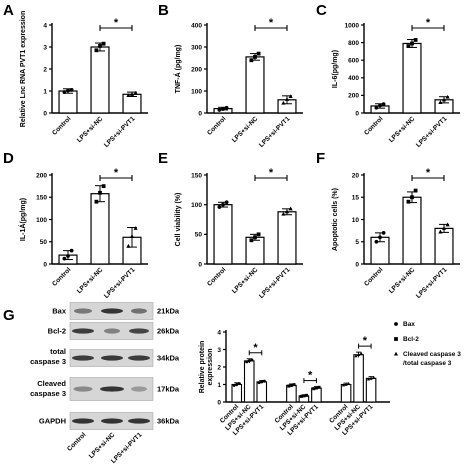 This screenshot has height=474, width=474. I want to click on blot-lane-label: LPS+si-NC, so click(102, 445).